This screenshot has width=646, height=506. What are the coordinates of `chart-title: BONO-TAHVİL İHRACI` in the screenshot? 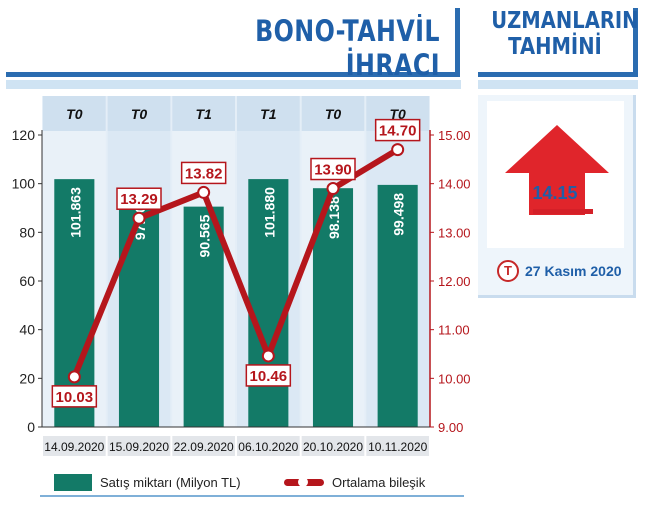 It's located at (347, 48).